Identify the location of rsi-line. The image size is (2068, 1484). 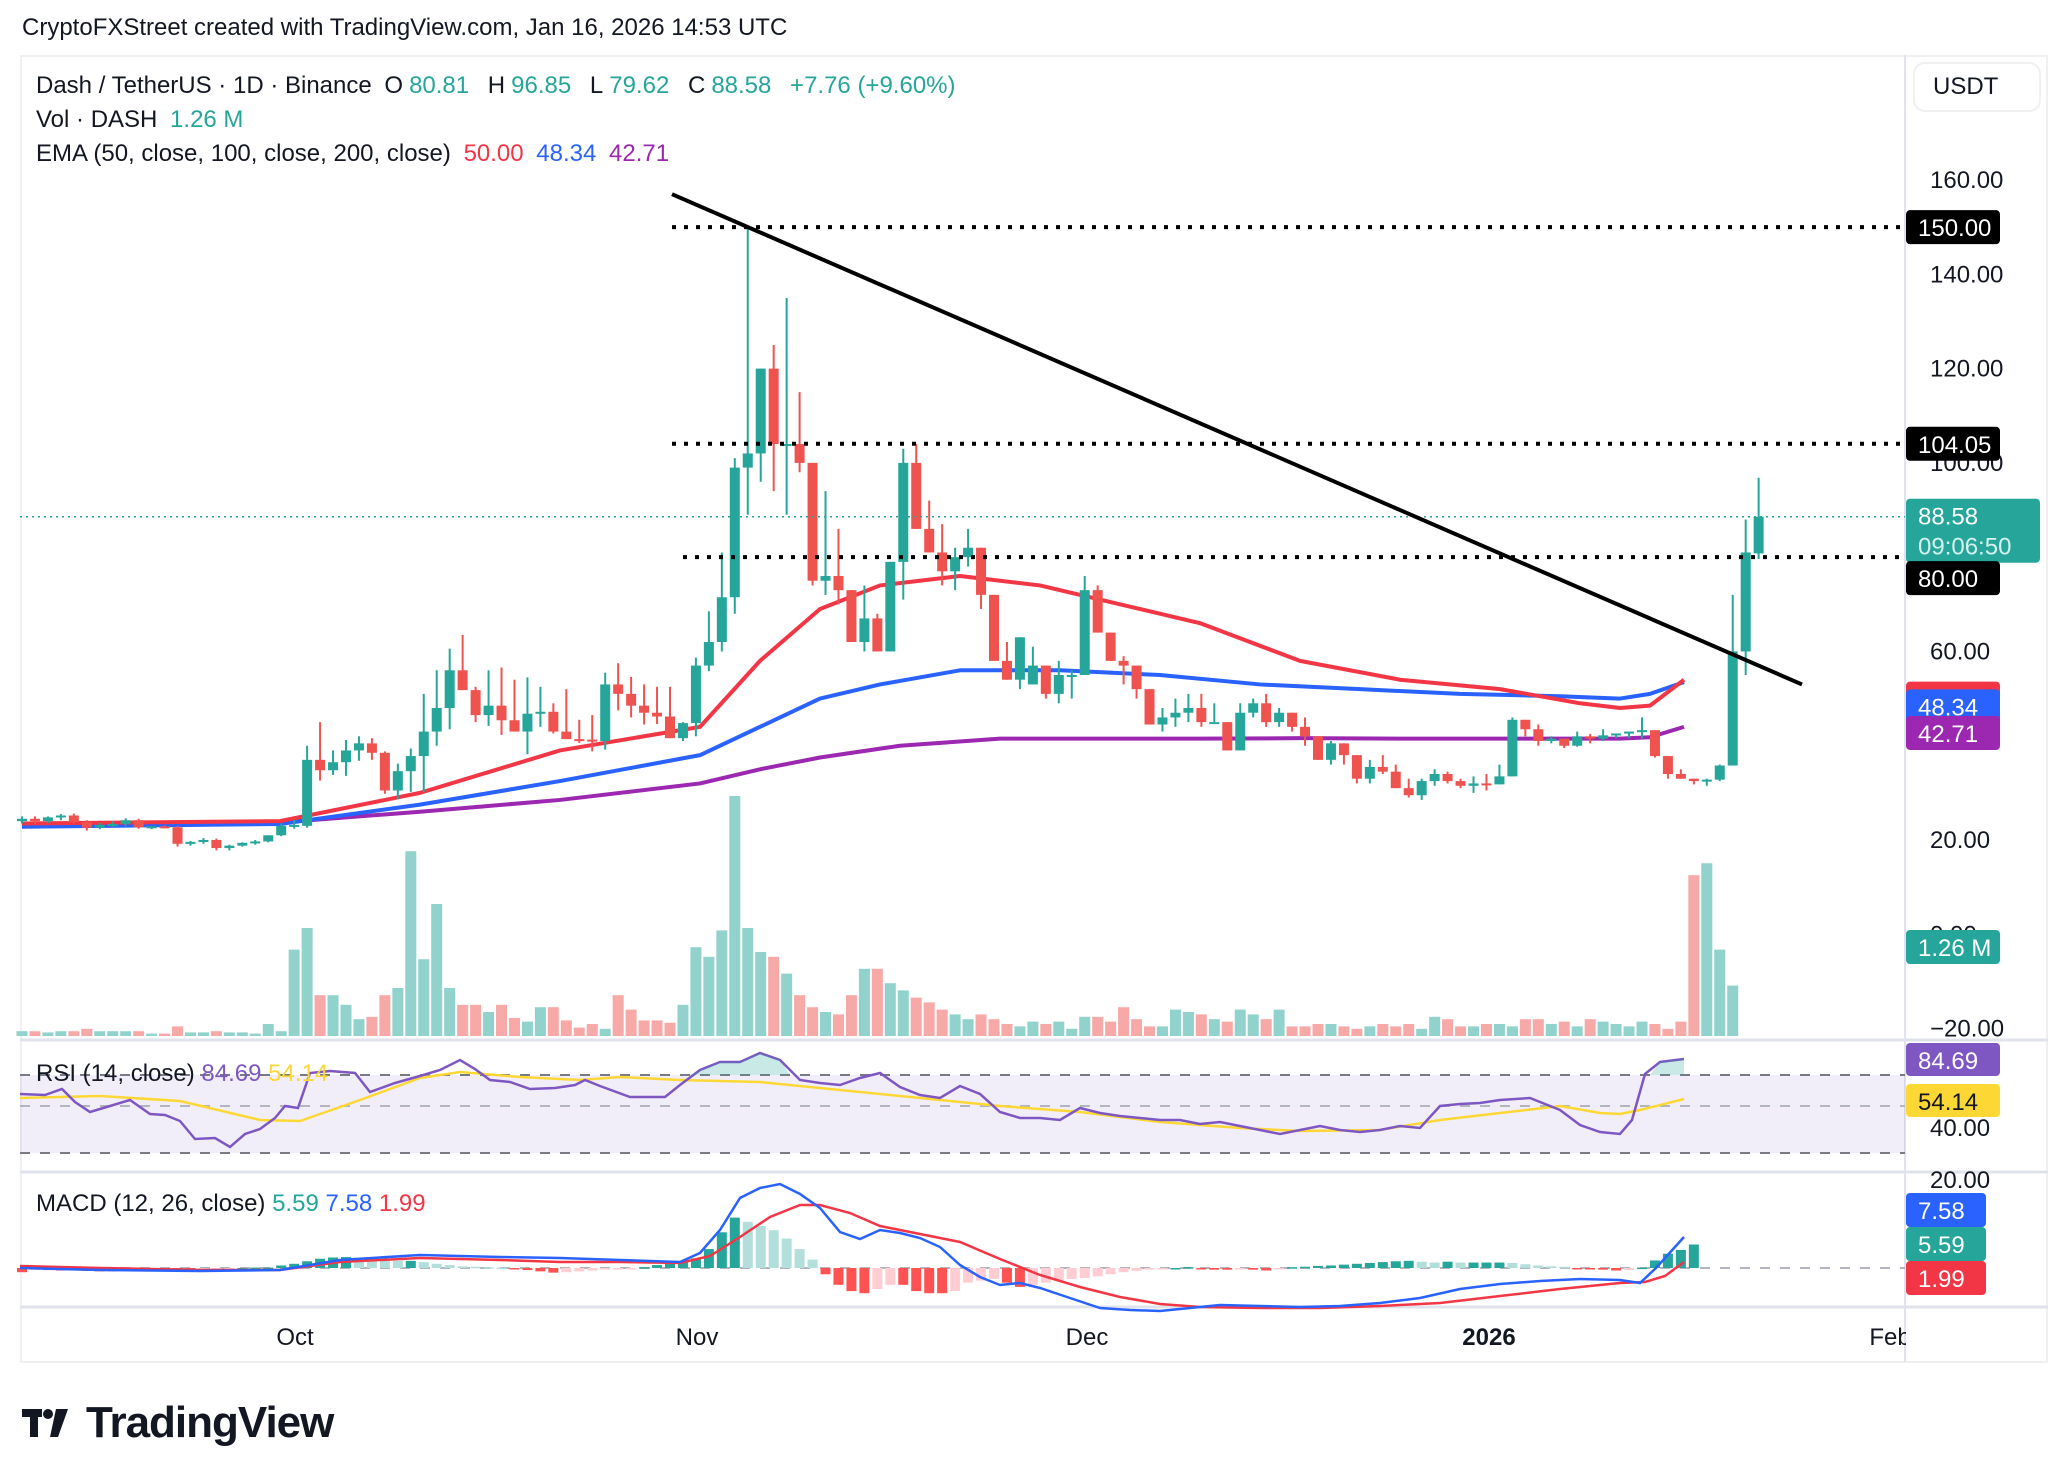
(852, 1100).